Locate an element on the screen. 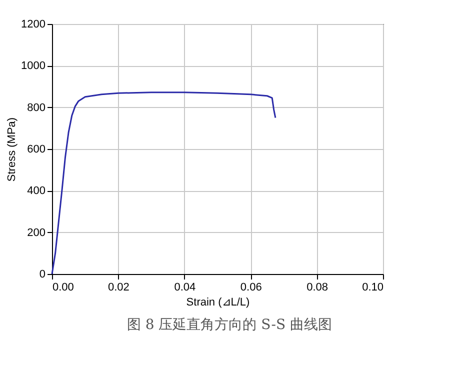  y-tick-label: 1200 is located at coordinates (33, 24).